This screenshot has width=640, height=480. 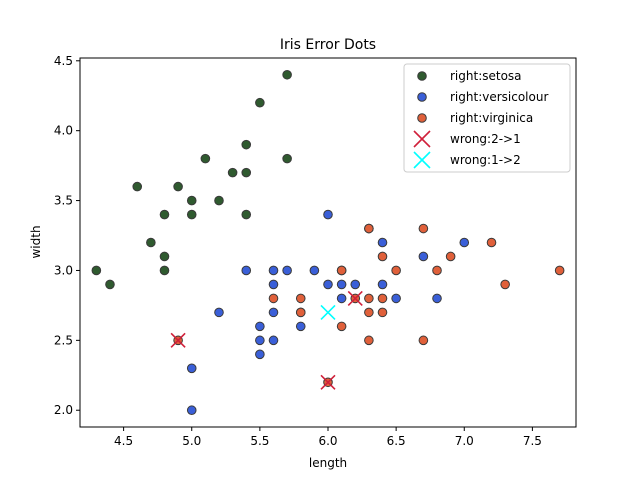 What do you see at coordinates (123, 441) in the screenshot?
I see `x-tick-label: 4.5` at bounding box center [123, 441].